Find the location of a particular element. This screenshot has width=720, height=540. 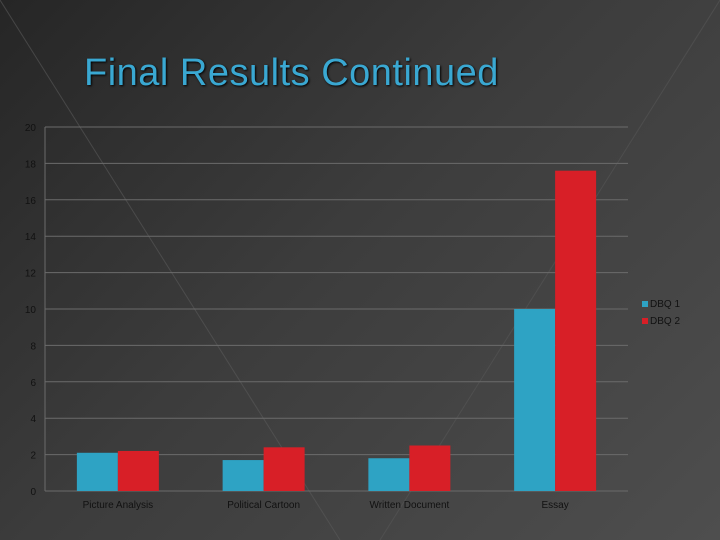

y-tick-label: 16 is located at coordinates (31, 201).